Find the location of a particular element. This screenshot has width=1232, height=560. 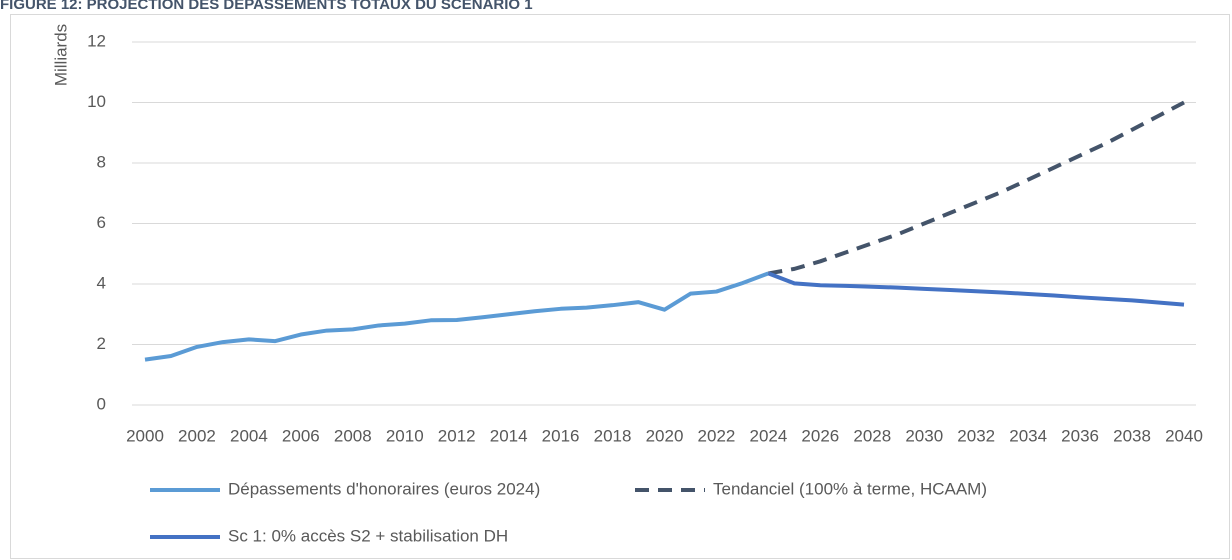

x-tick-label: 2028 is located at coordinates (872, 435).